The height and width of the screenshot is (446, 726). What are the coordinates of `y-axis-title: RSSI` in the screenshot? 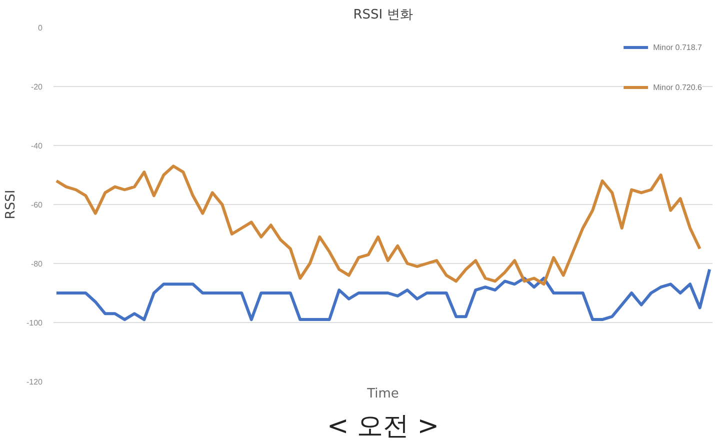 It's located at (10, 205).